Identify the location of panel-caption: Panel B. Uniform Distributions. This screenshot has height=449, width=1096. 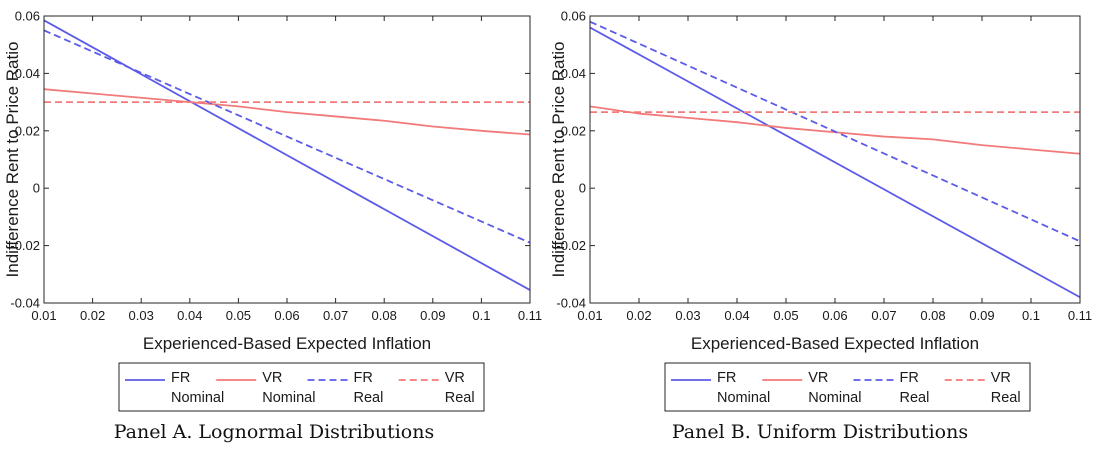
(820, 432).